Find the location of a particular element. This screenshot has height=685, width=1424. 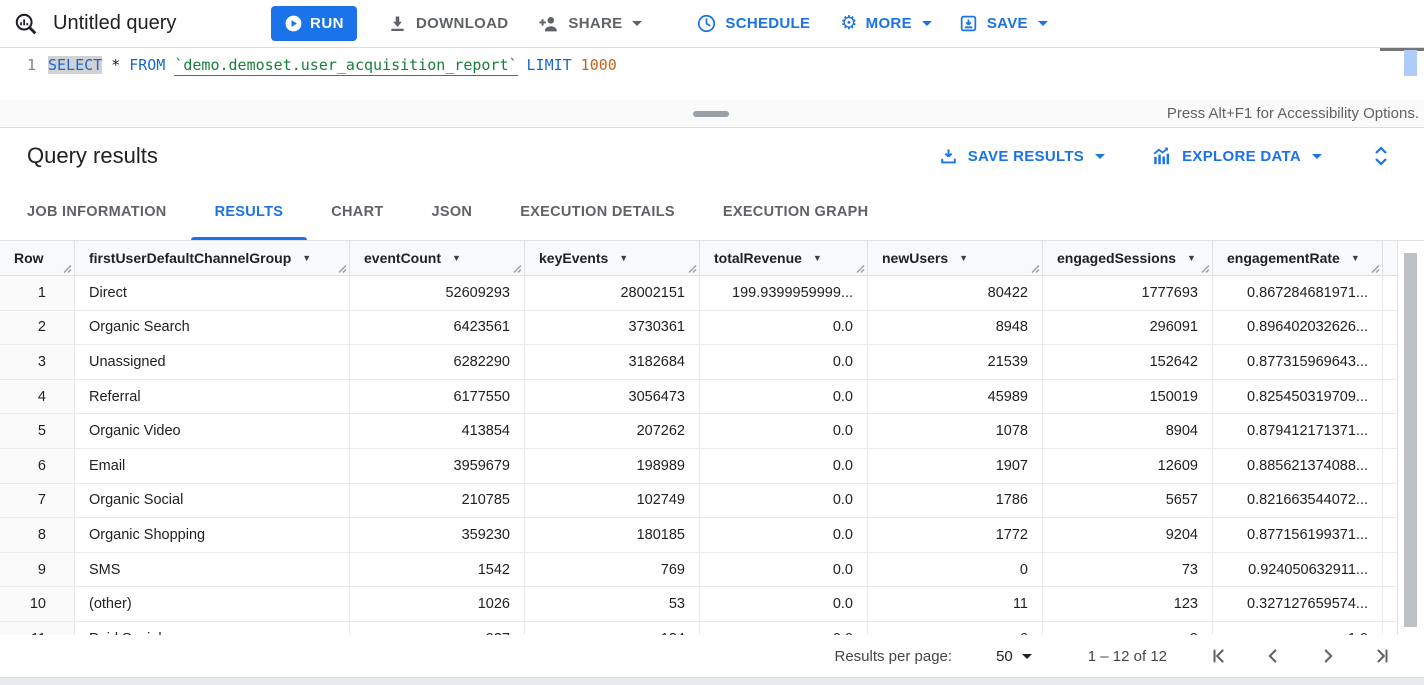

column-header-firstUserDefaultChannelGroup: firstUserDefaultChannelGroup ▼ is located at coordinates (212, 258).